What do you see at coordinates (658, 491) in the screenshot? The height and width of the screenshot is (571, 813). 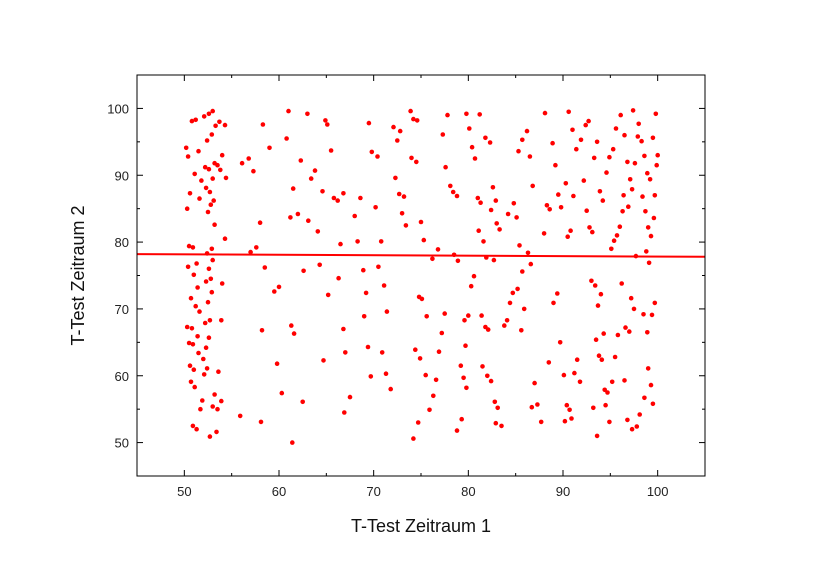 I see `x-tick-label: 100` at bounding box center [658, 491].